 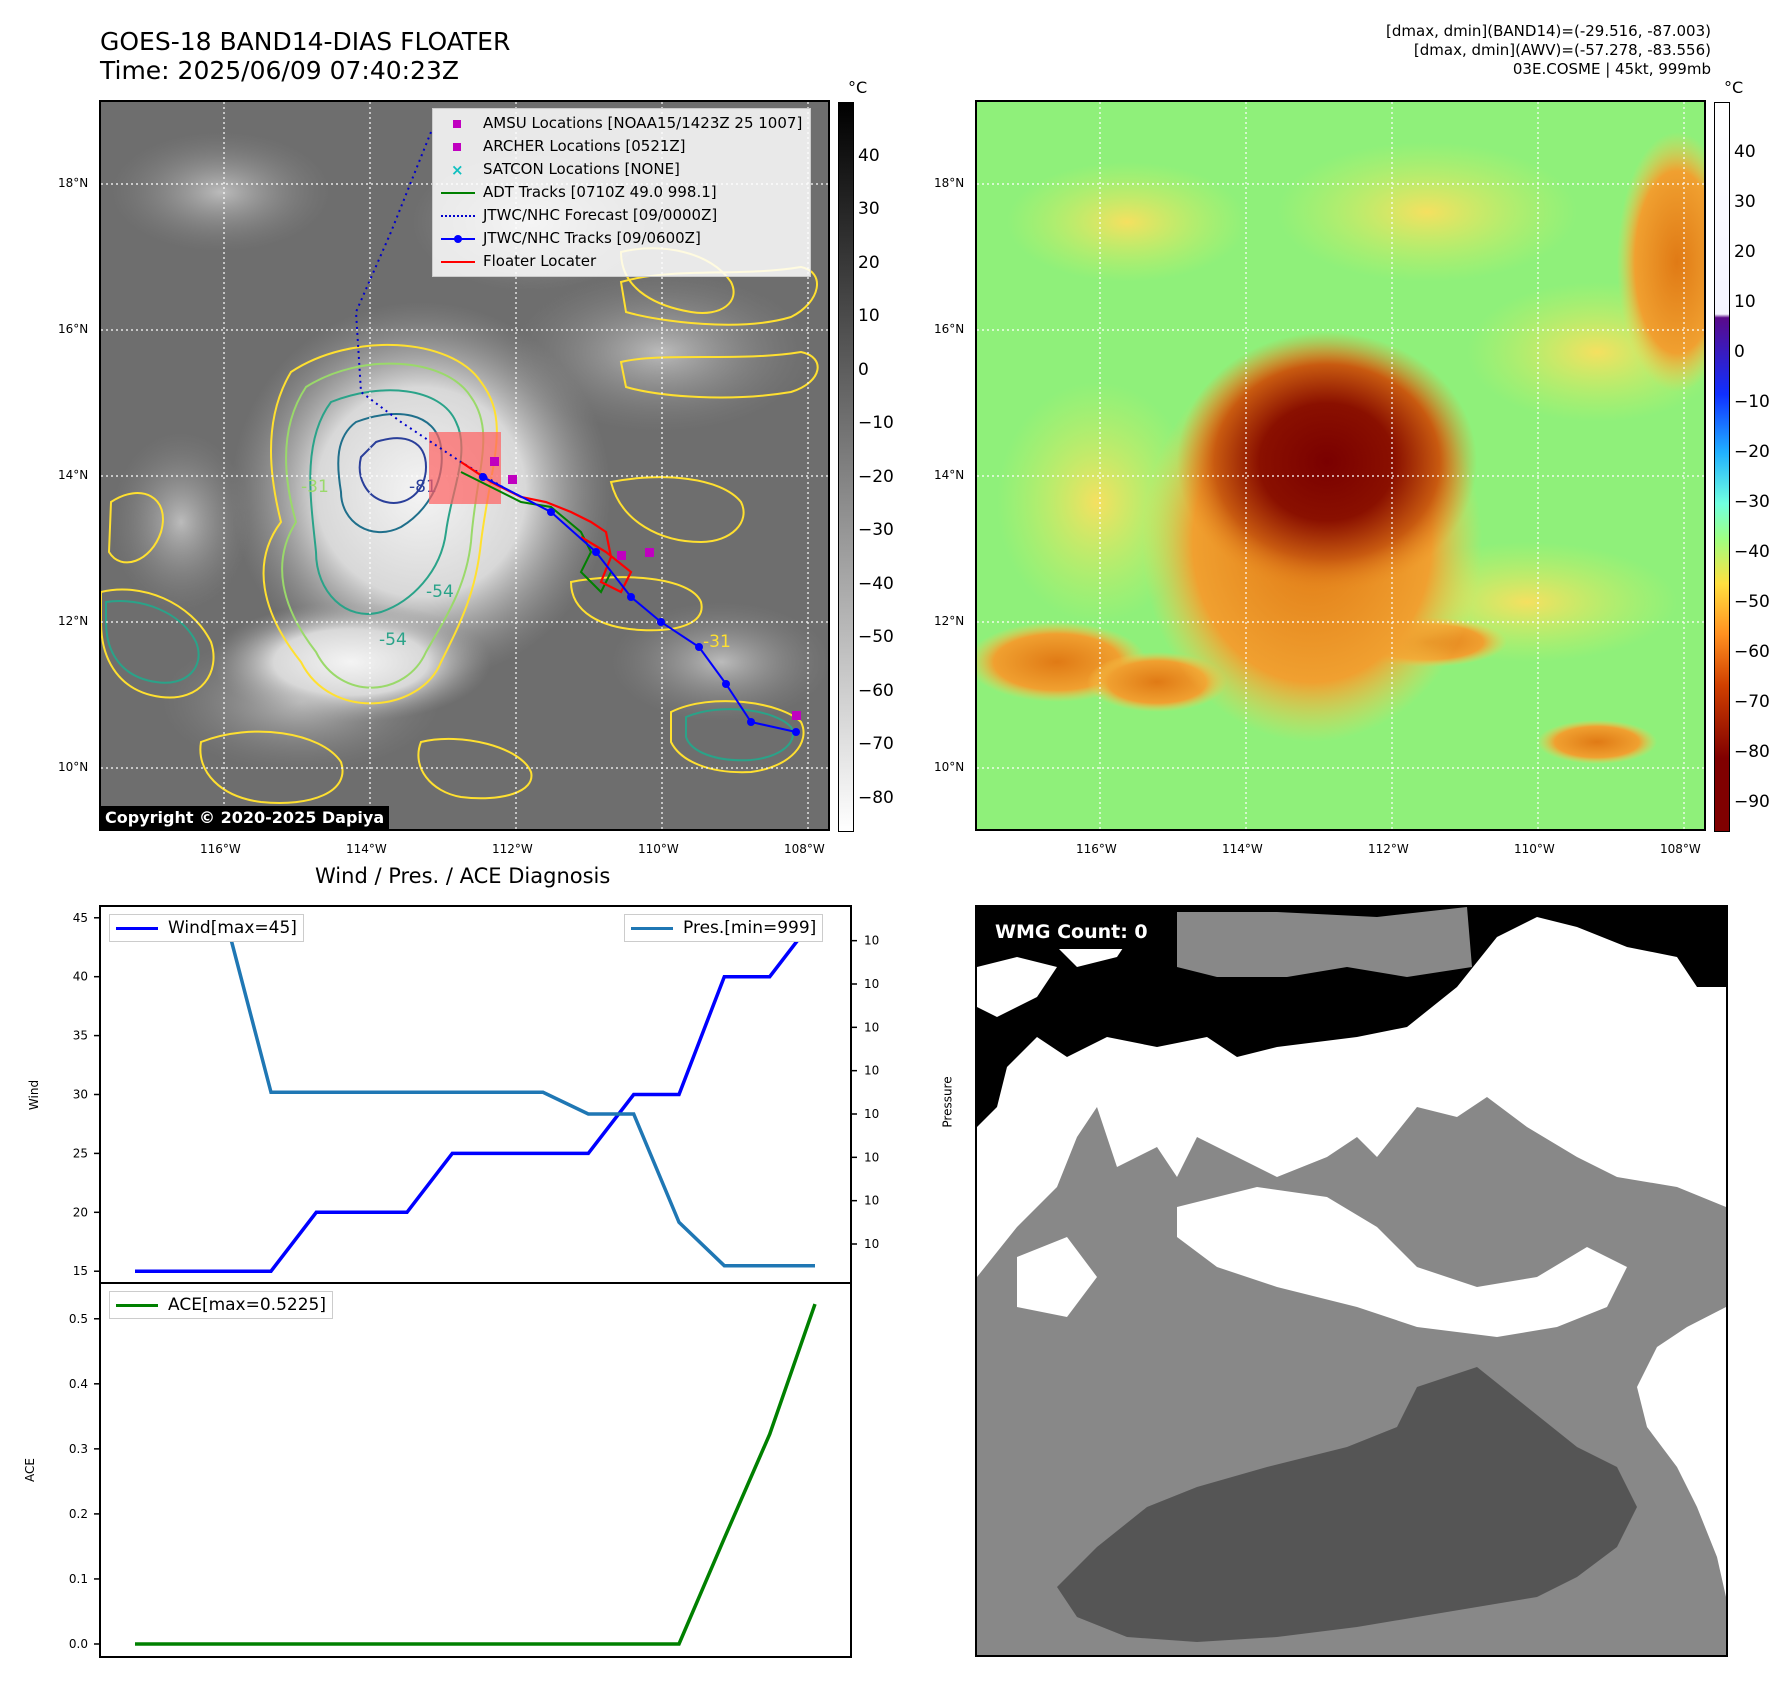 I want to click on tick-label: 1014, so click(x=872, y=941).